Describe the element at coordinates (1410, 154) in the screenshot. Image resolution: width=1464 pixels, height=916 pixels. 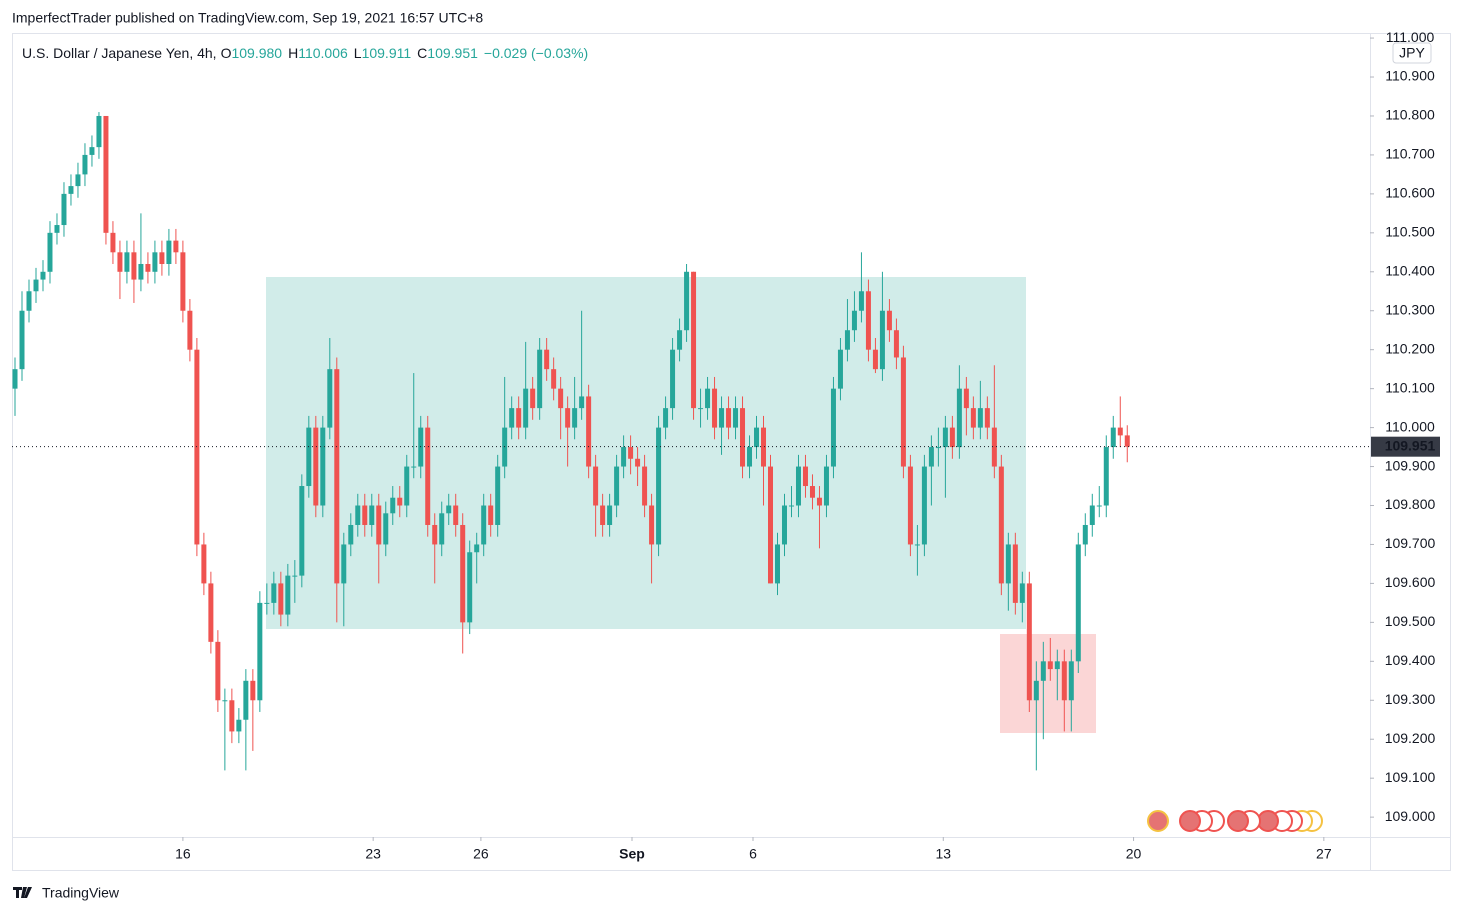
I see `y-tick-label: 110.700` at that location.